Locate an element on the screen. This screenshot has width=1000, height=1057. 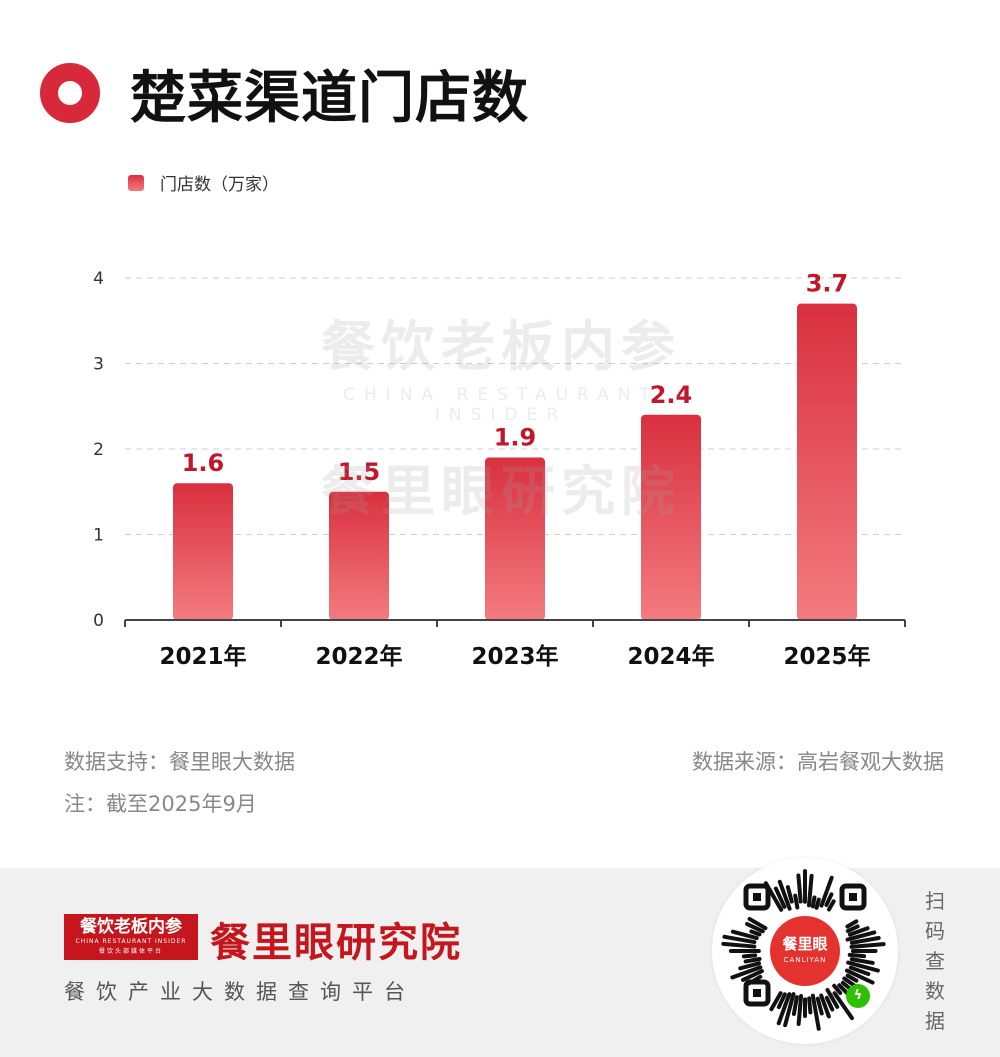
legend-label: 门店数（万家） is located at coordinates (219, 185).